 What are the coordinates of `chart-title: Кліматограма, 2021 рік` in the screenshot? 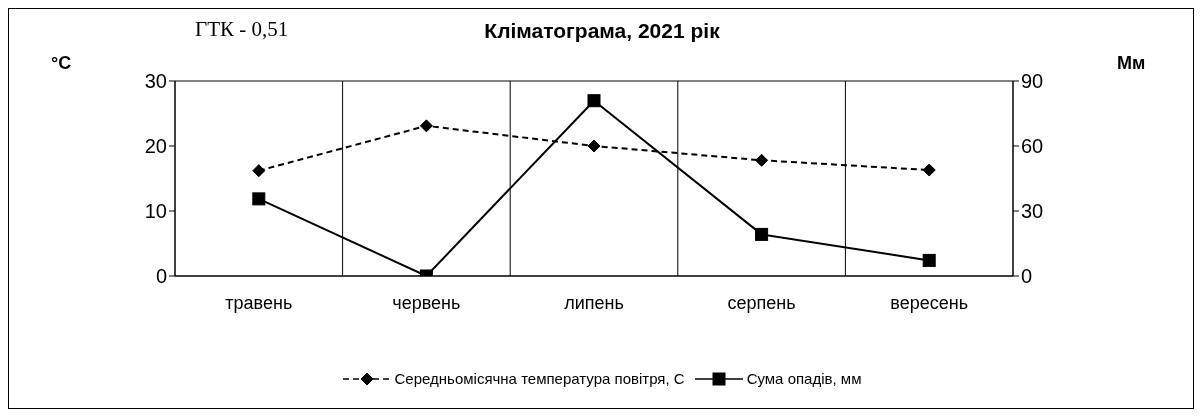 It's located at (602, 30).